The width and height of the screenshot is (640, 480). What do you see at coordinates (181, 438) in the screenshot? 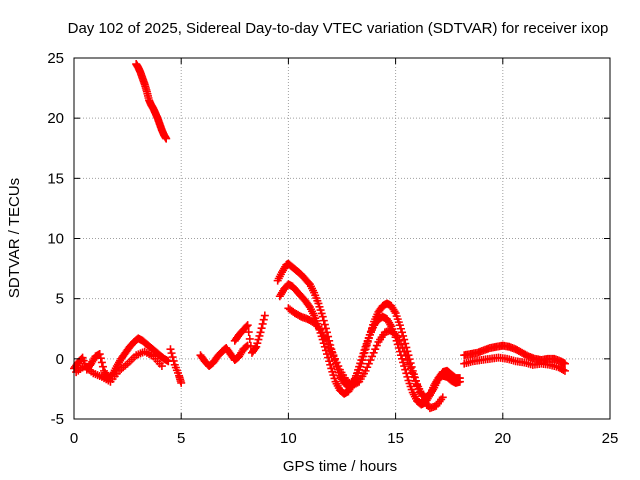
I see `x-tick-label: 5` at bounding box center [181, 438].